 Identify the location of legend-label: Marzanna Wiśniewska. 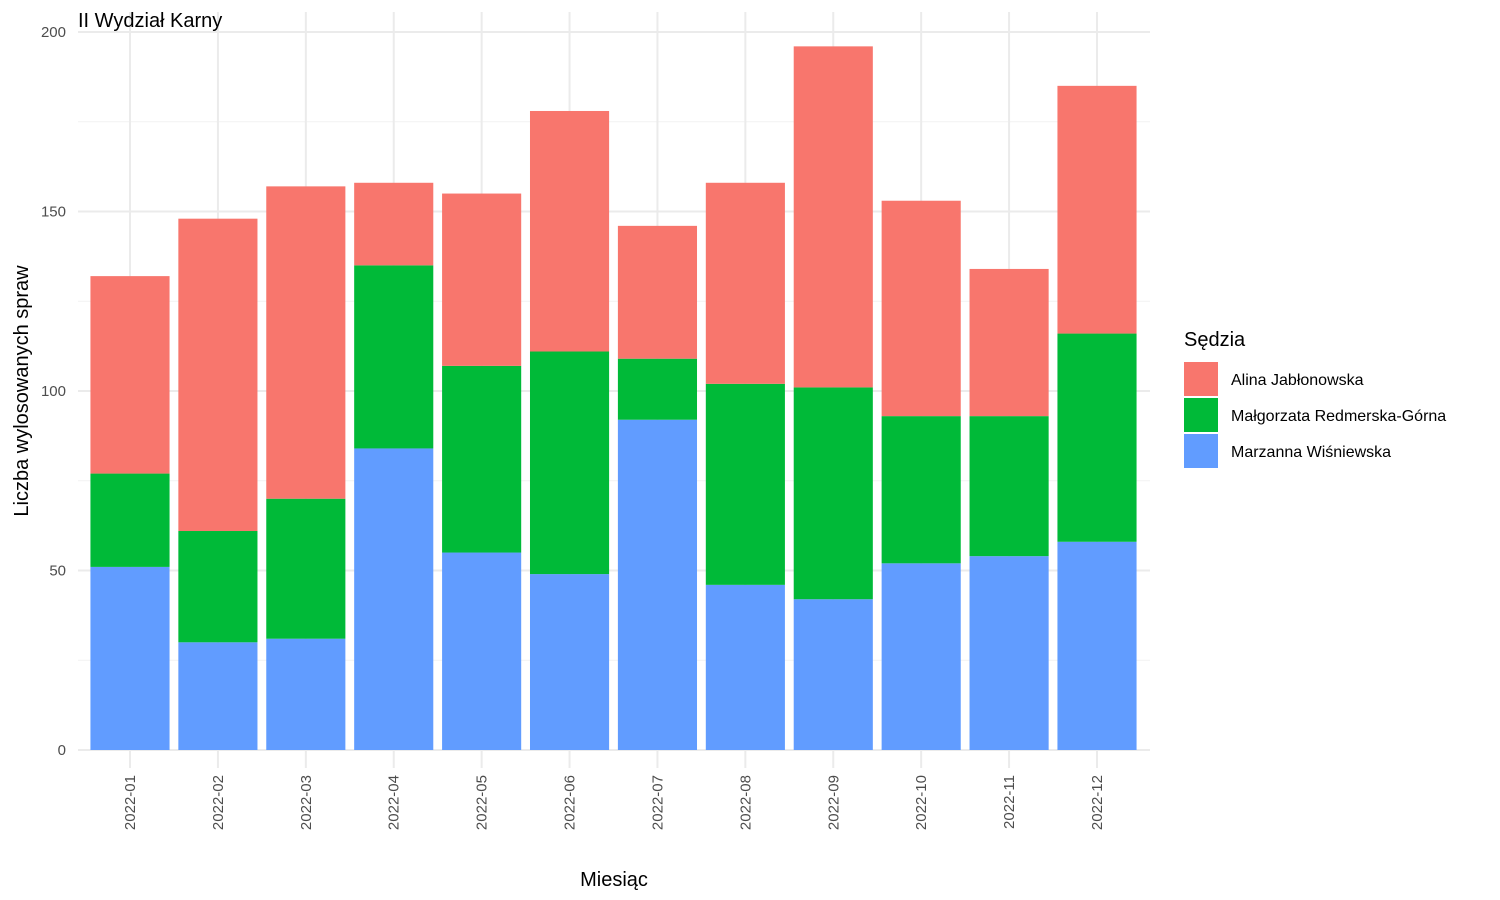
(1311, 452).